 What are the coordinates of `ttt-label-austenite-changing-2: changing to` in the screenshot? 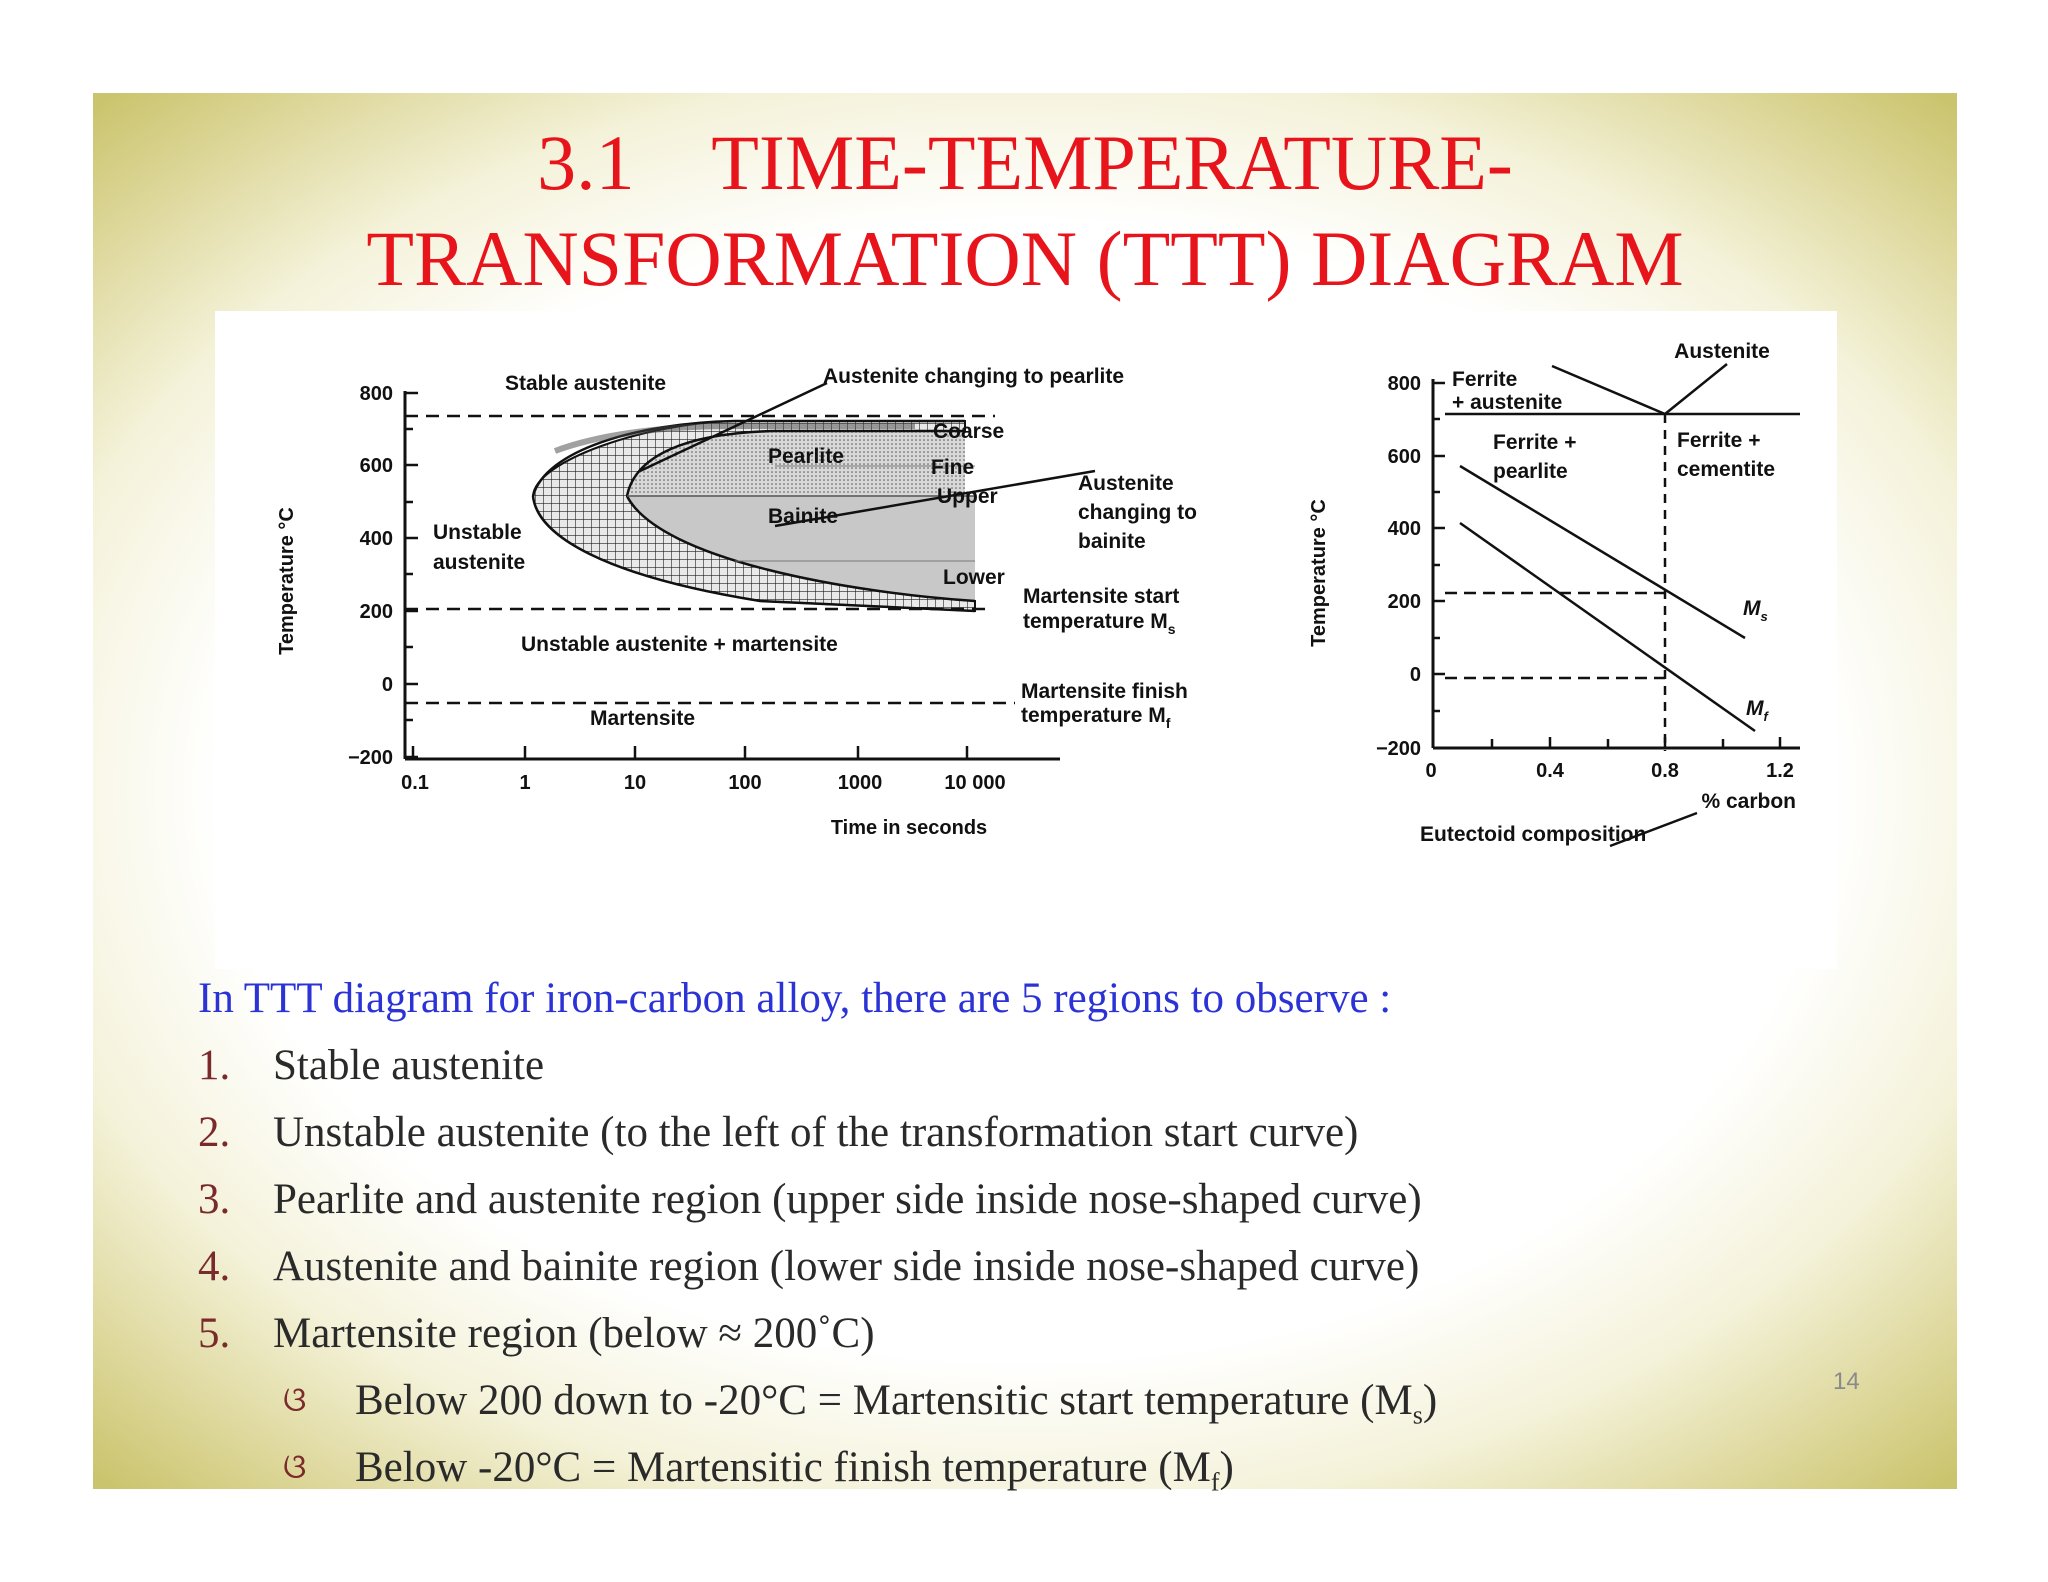 It's located at (1137, 512).